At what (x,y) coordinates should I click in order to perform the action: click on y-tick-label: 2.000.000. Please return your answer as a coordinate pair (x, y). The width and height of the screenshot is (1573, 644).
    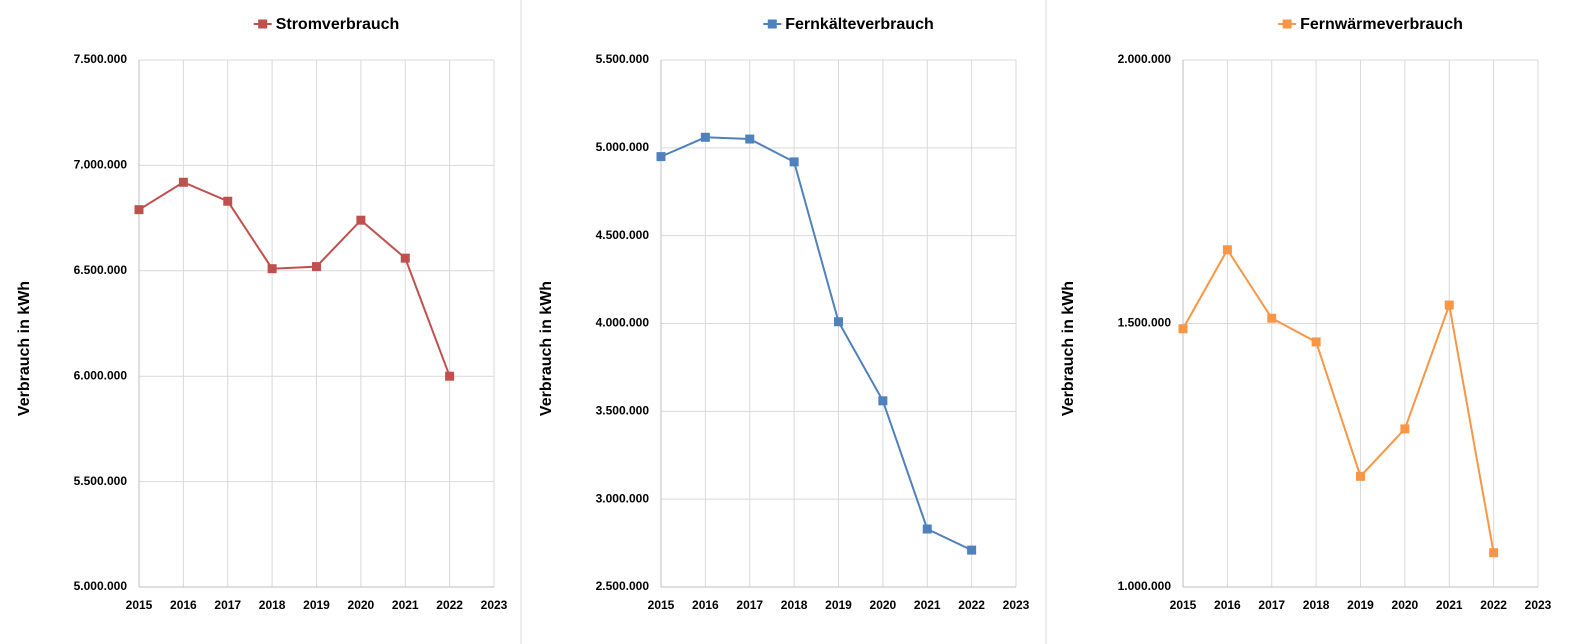
    Looking at the image, I should click on (1145, 59).